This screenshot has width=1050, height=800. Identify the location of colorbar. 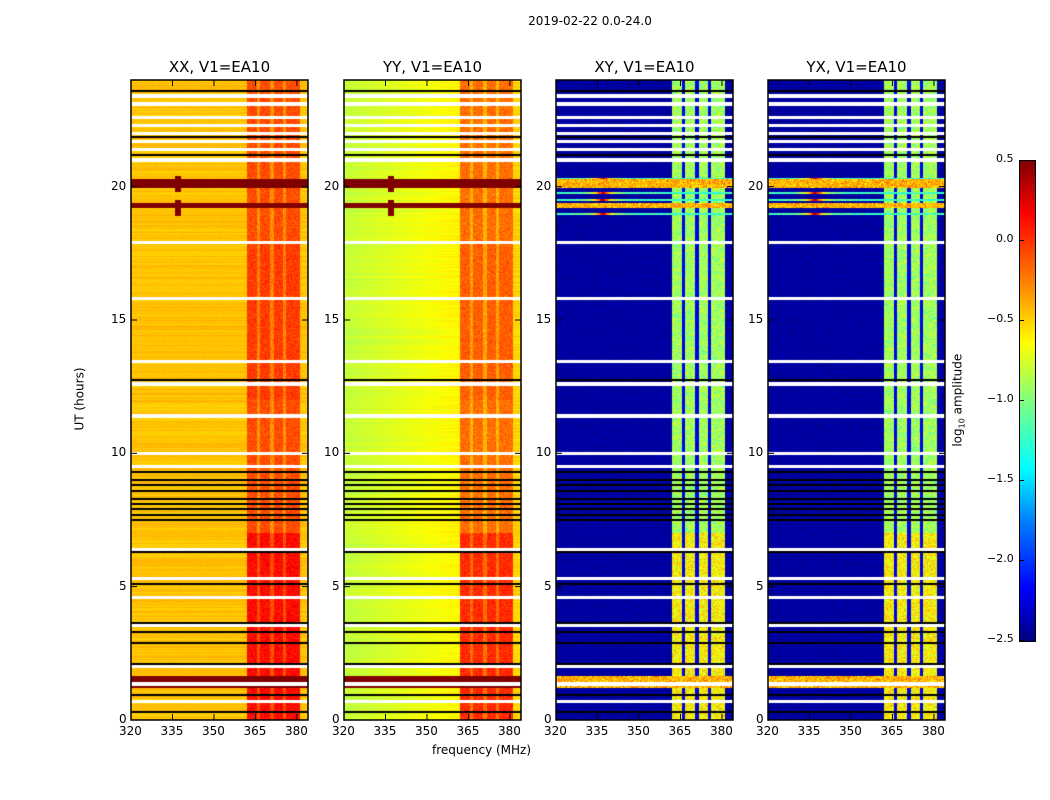
(1027, 401).